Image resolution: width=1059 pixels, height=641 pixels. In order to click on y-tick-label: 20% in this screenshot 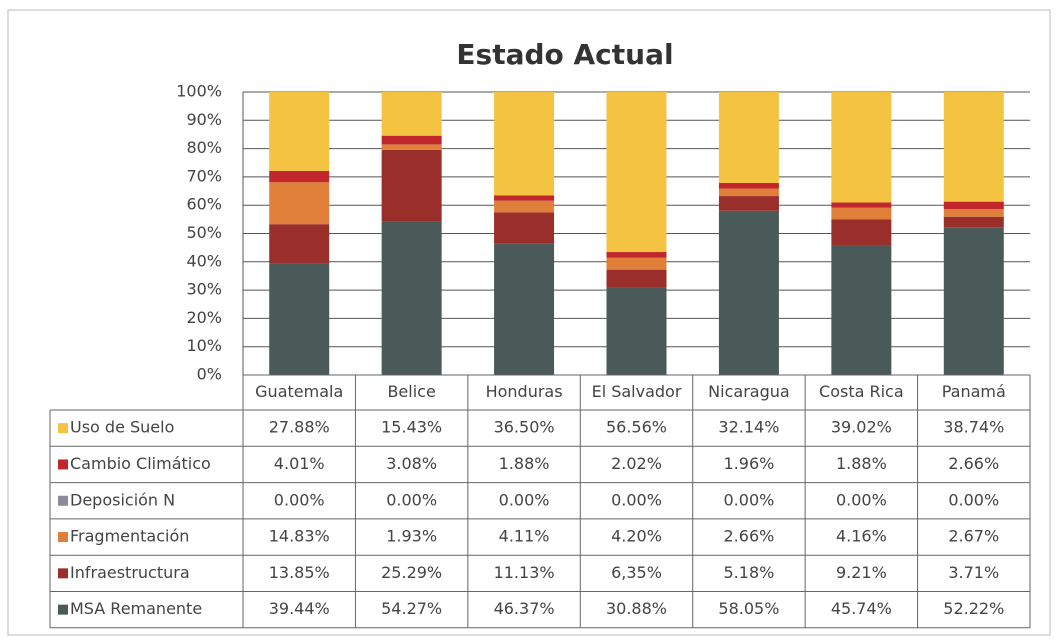, I will do `click(204, 317)`.